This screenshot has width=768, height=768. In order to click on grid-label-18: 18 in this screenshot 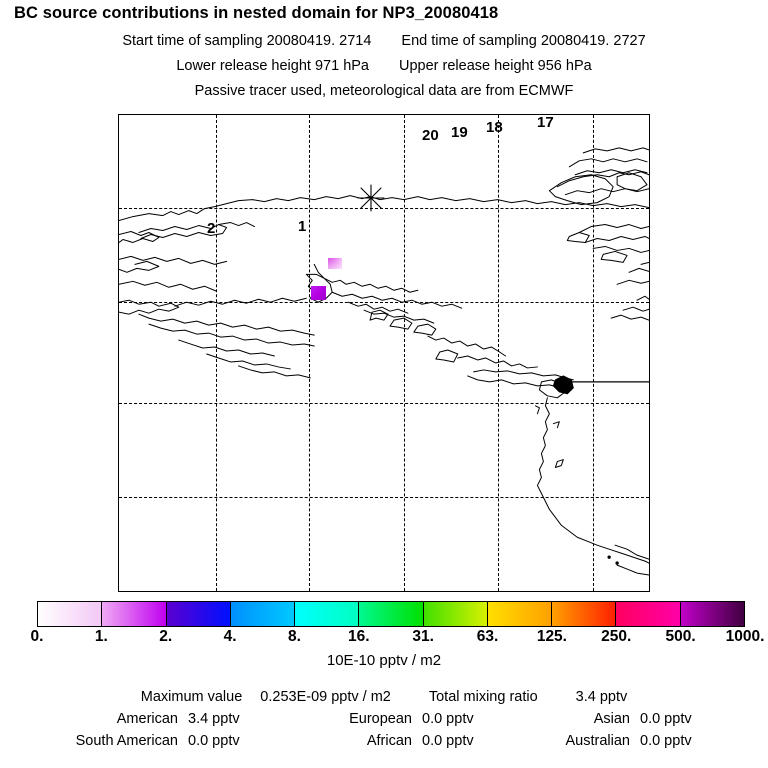, I will do `click(494, 127)`.